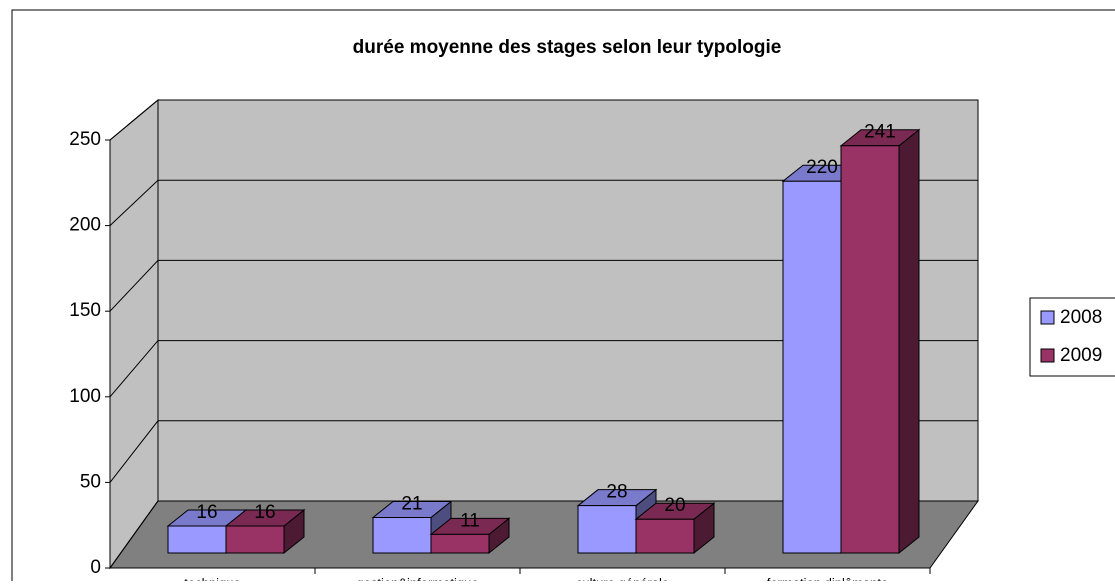 The width and height of the screenshot is (1115, 586). I want to click on x-tick-label: technique, so click(212, 578).